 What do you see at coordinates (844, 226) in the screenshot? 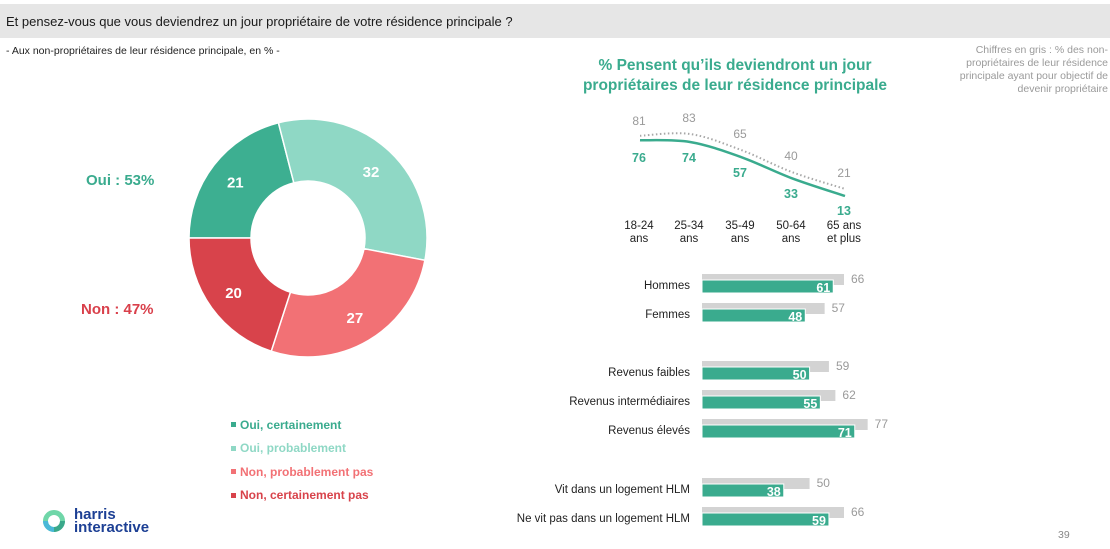
I see `age-category-label: 65 ans` at bounding box center [844, 226].